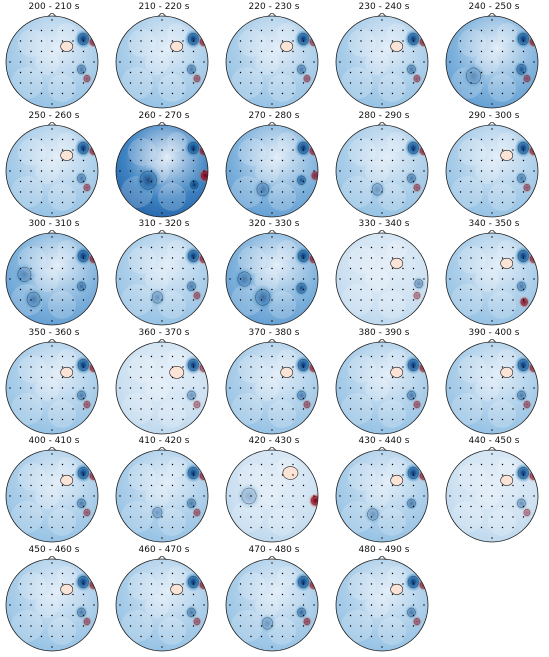  Describe the element at coordinates (492, 169) in the screenshot. I see `topomap` at that location.